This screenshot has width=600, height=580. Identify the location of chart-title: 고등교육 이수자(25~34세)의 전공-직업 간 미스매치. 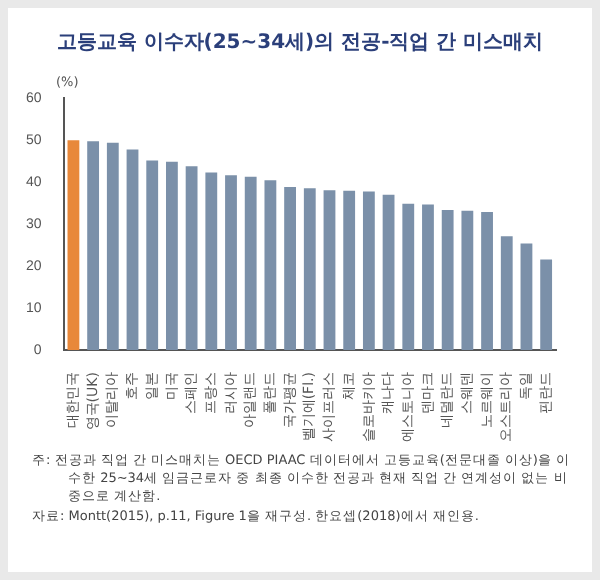
(300, 43).